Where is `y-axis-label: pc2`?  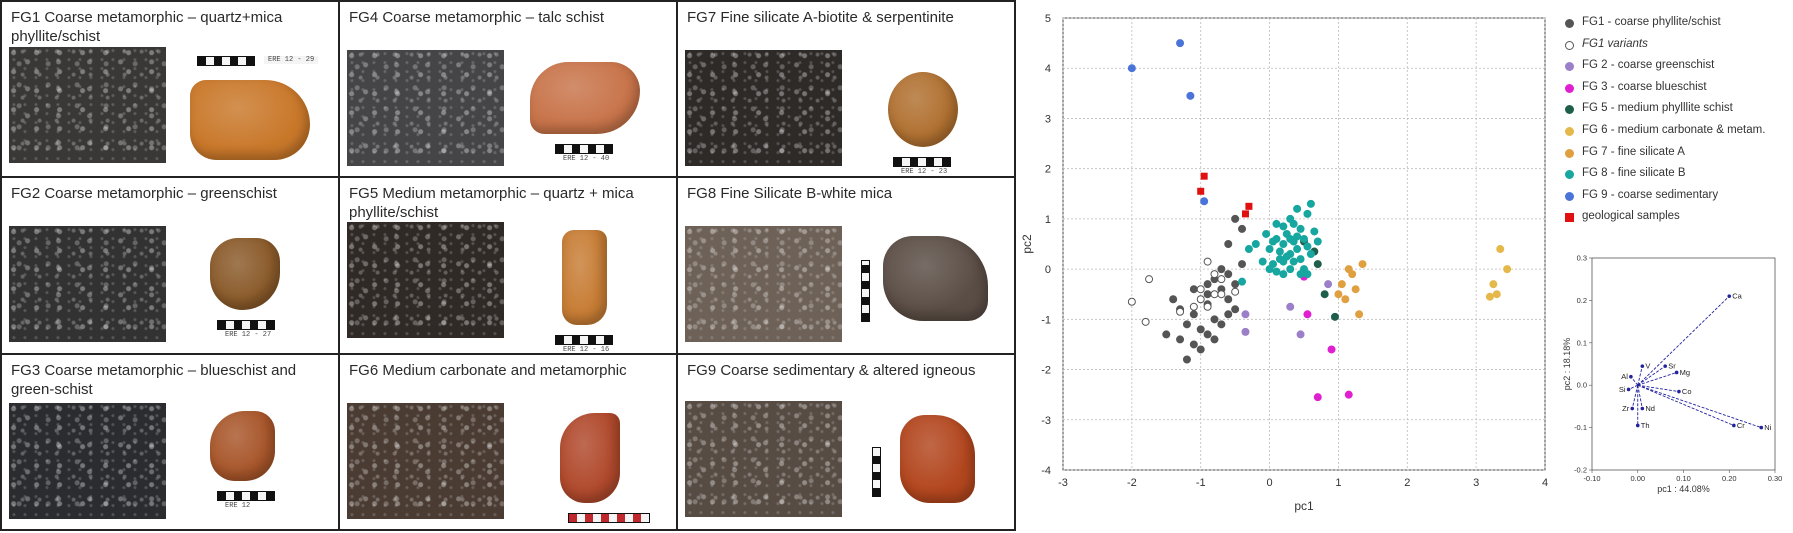 y-axis-label: pc2 is located at coordinates (1027, 244).